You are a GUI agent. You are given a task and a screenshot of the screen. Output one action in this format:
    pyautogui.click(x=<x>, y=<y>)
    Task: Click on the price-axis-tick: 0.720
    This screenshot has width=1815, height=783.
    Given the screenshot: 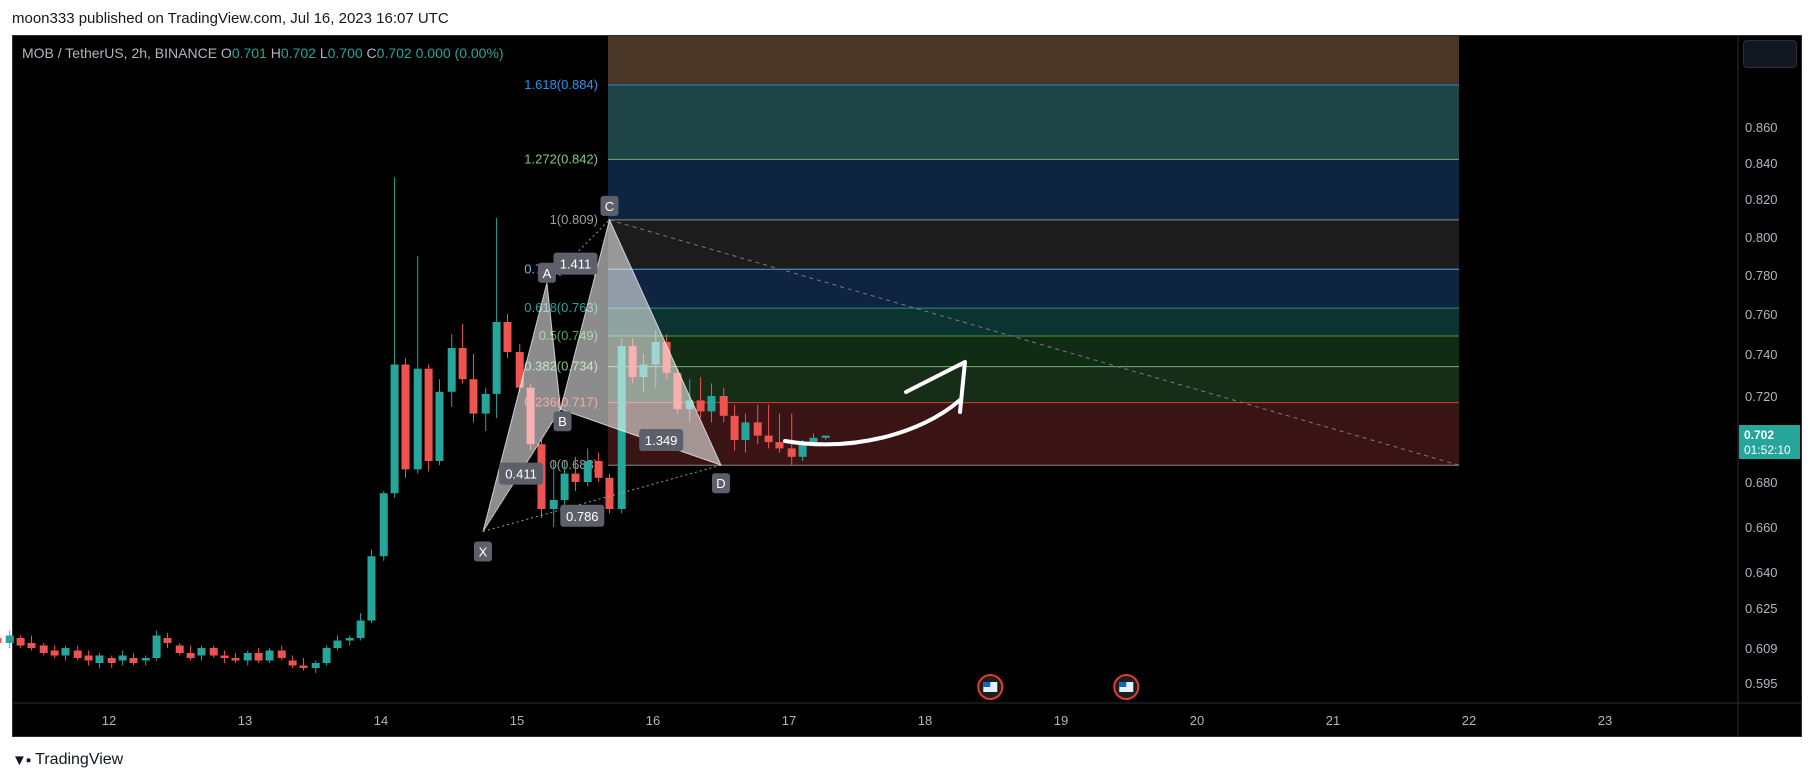 What is the action you would take?
    pyautogui.click(x=1761, y=396)
    